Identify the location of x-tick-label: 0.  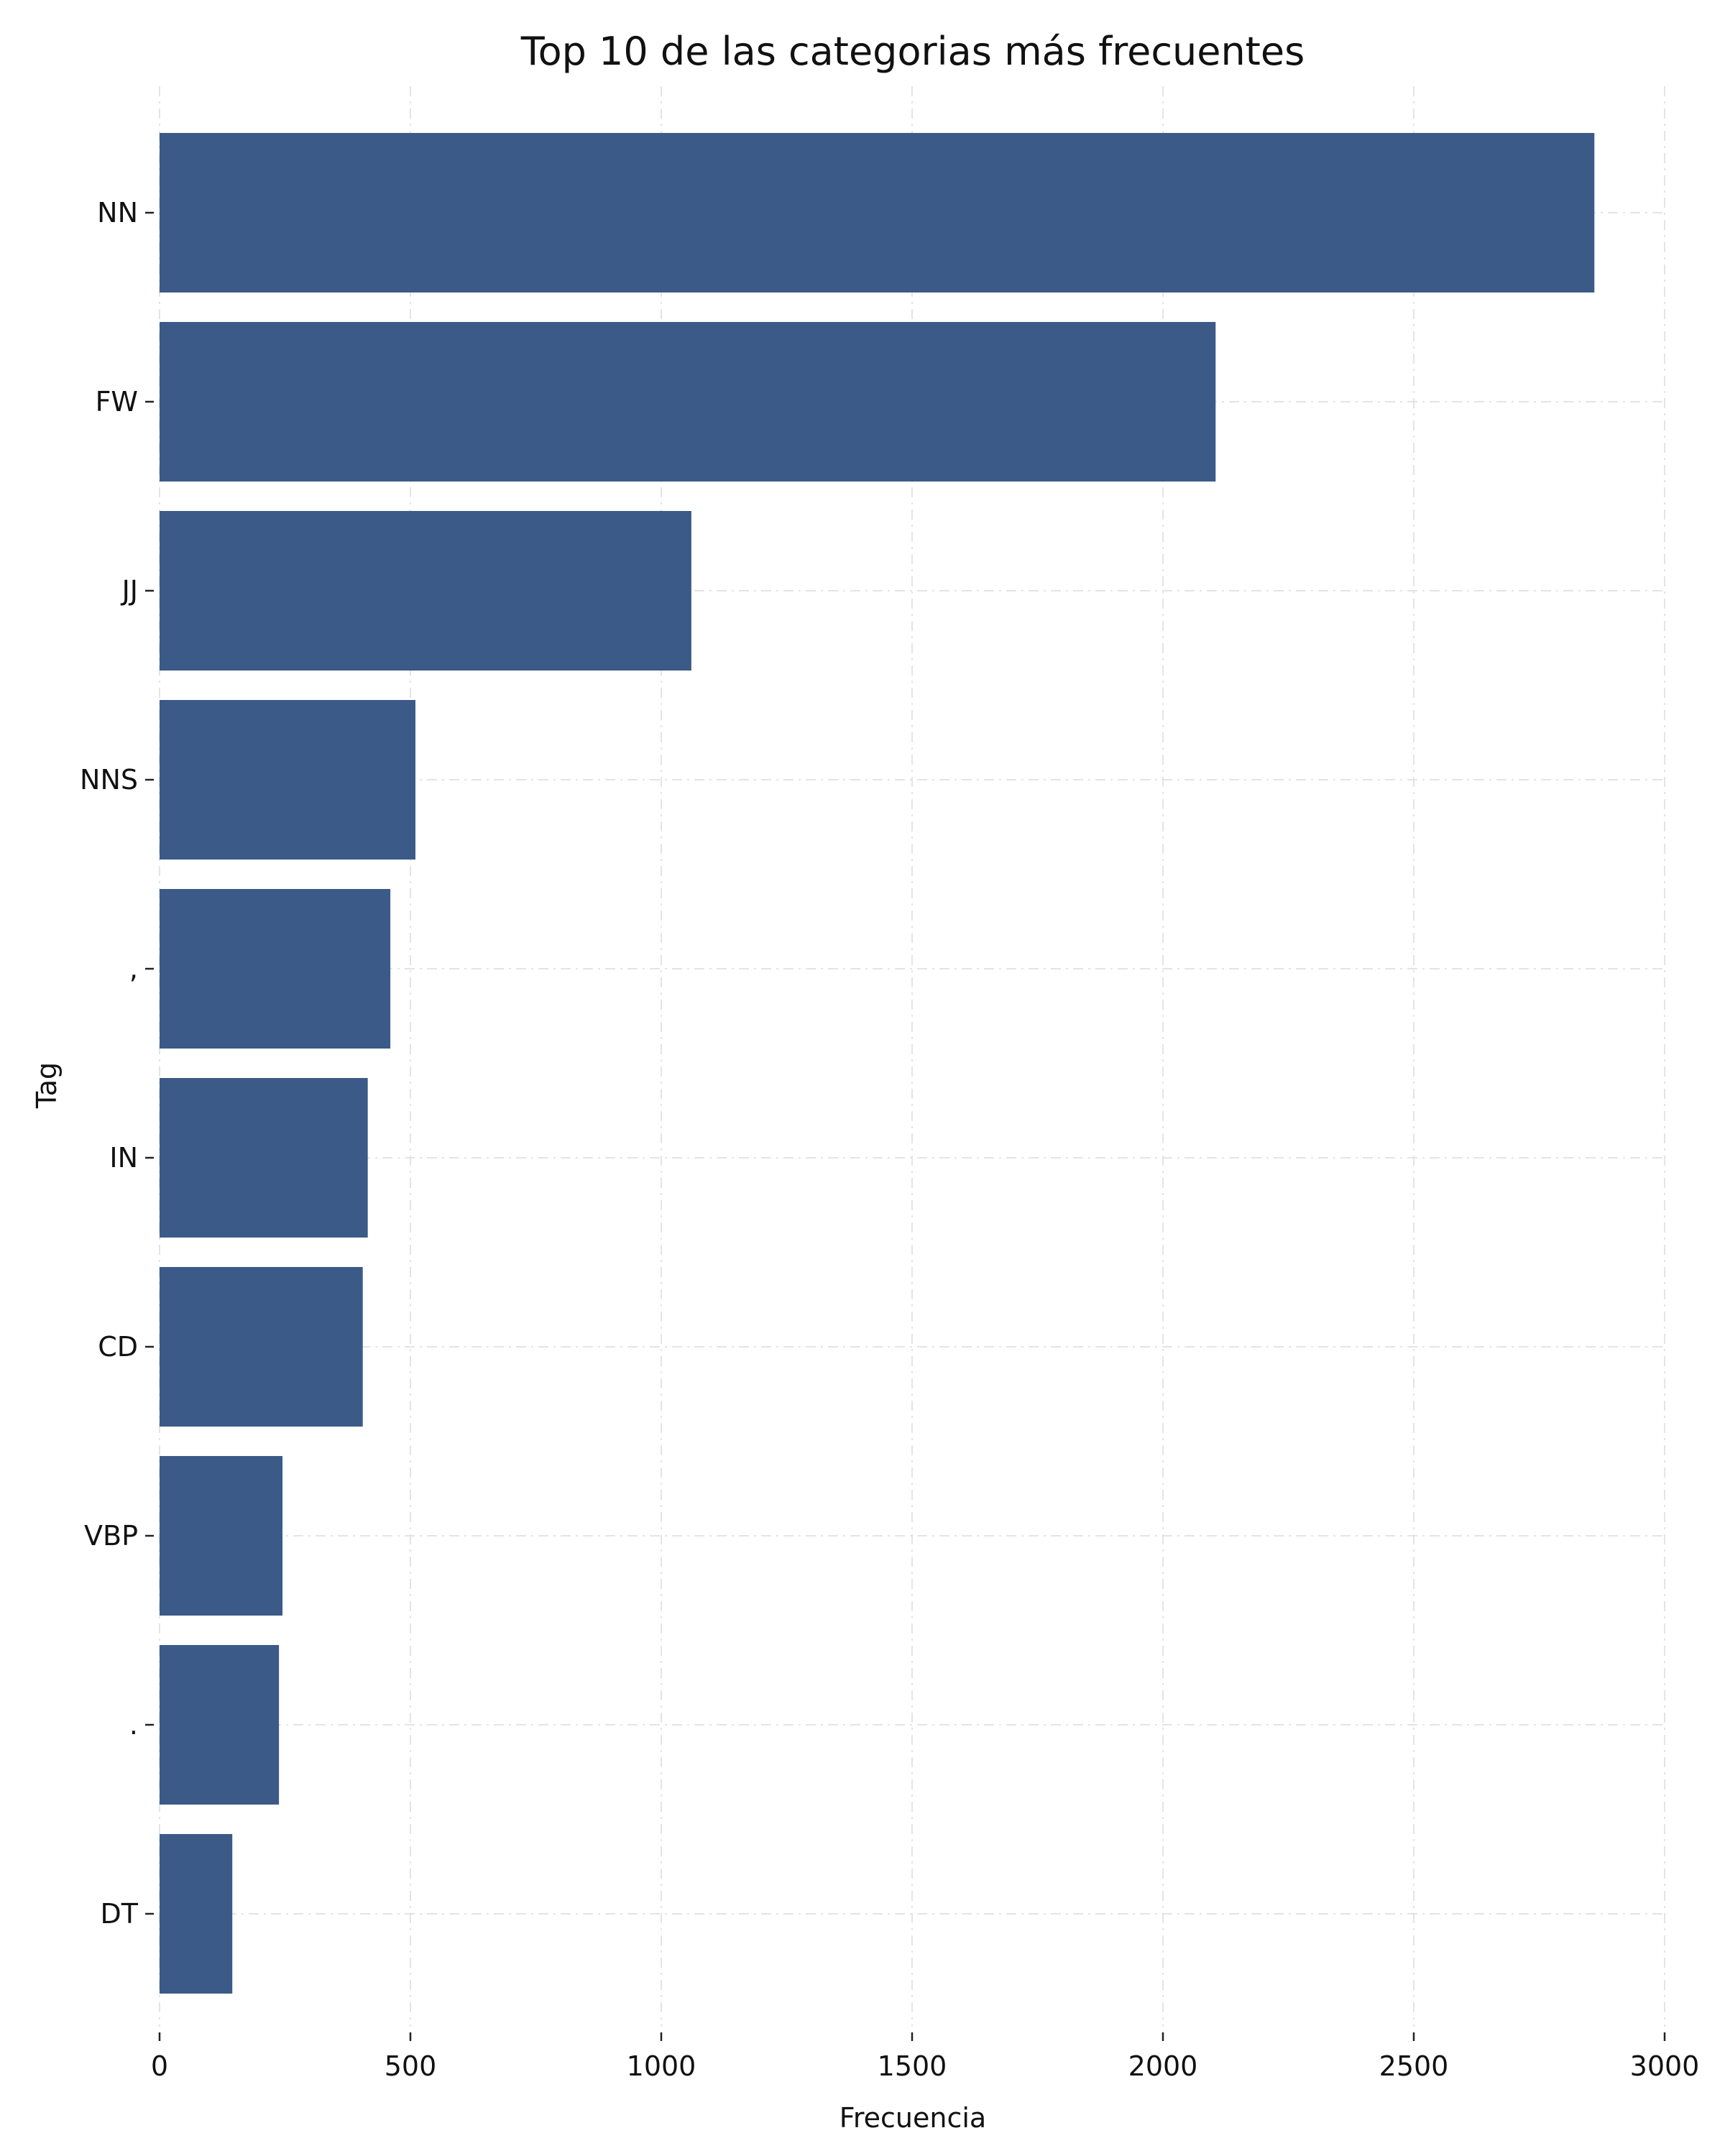
(159, 2066).